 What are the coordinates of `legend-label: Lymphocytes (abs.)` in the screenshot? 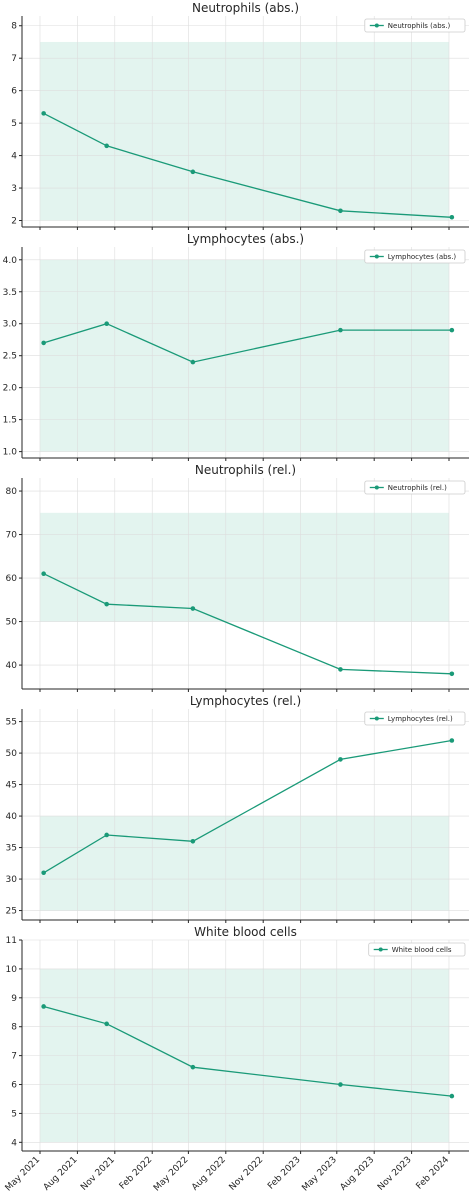 It's located at (422, 257).